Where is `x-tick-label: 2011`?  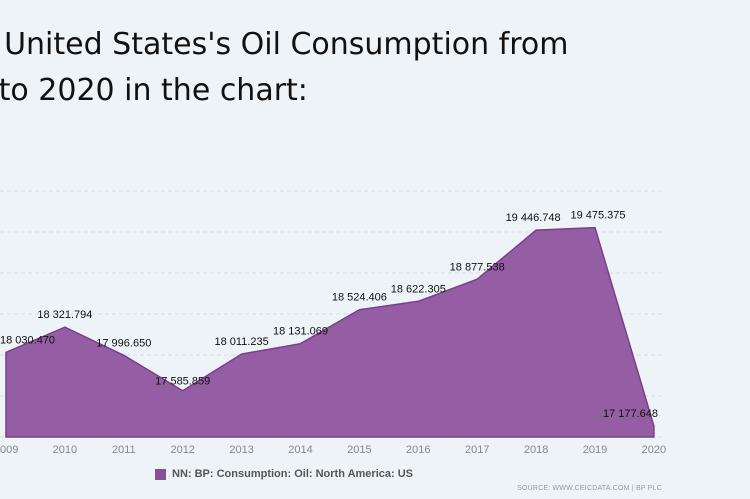
x-tick-label: 2011 is located at coordinates (124, 450).